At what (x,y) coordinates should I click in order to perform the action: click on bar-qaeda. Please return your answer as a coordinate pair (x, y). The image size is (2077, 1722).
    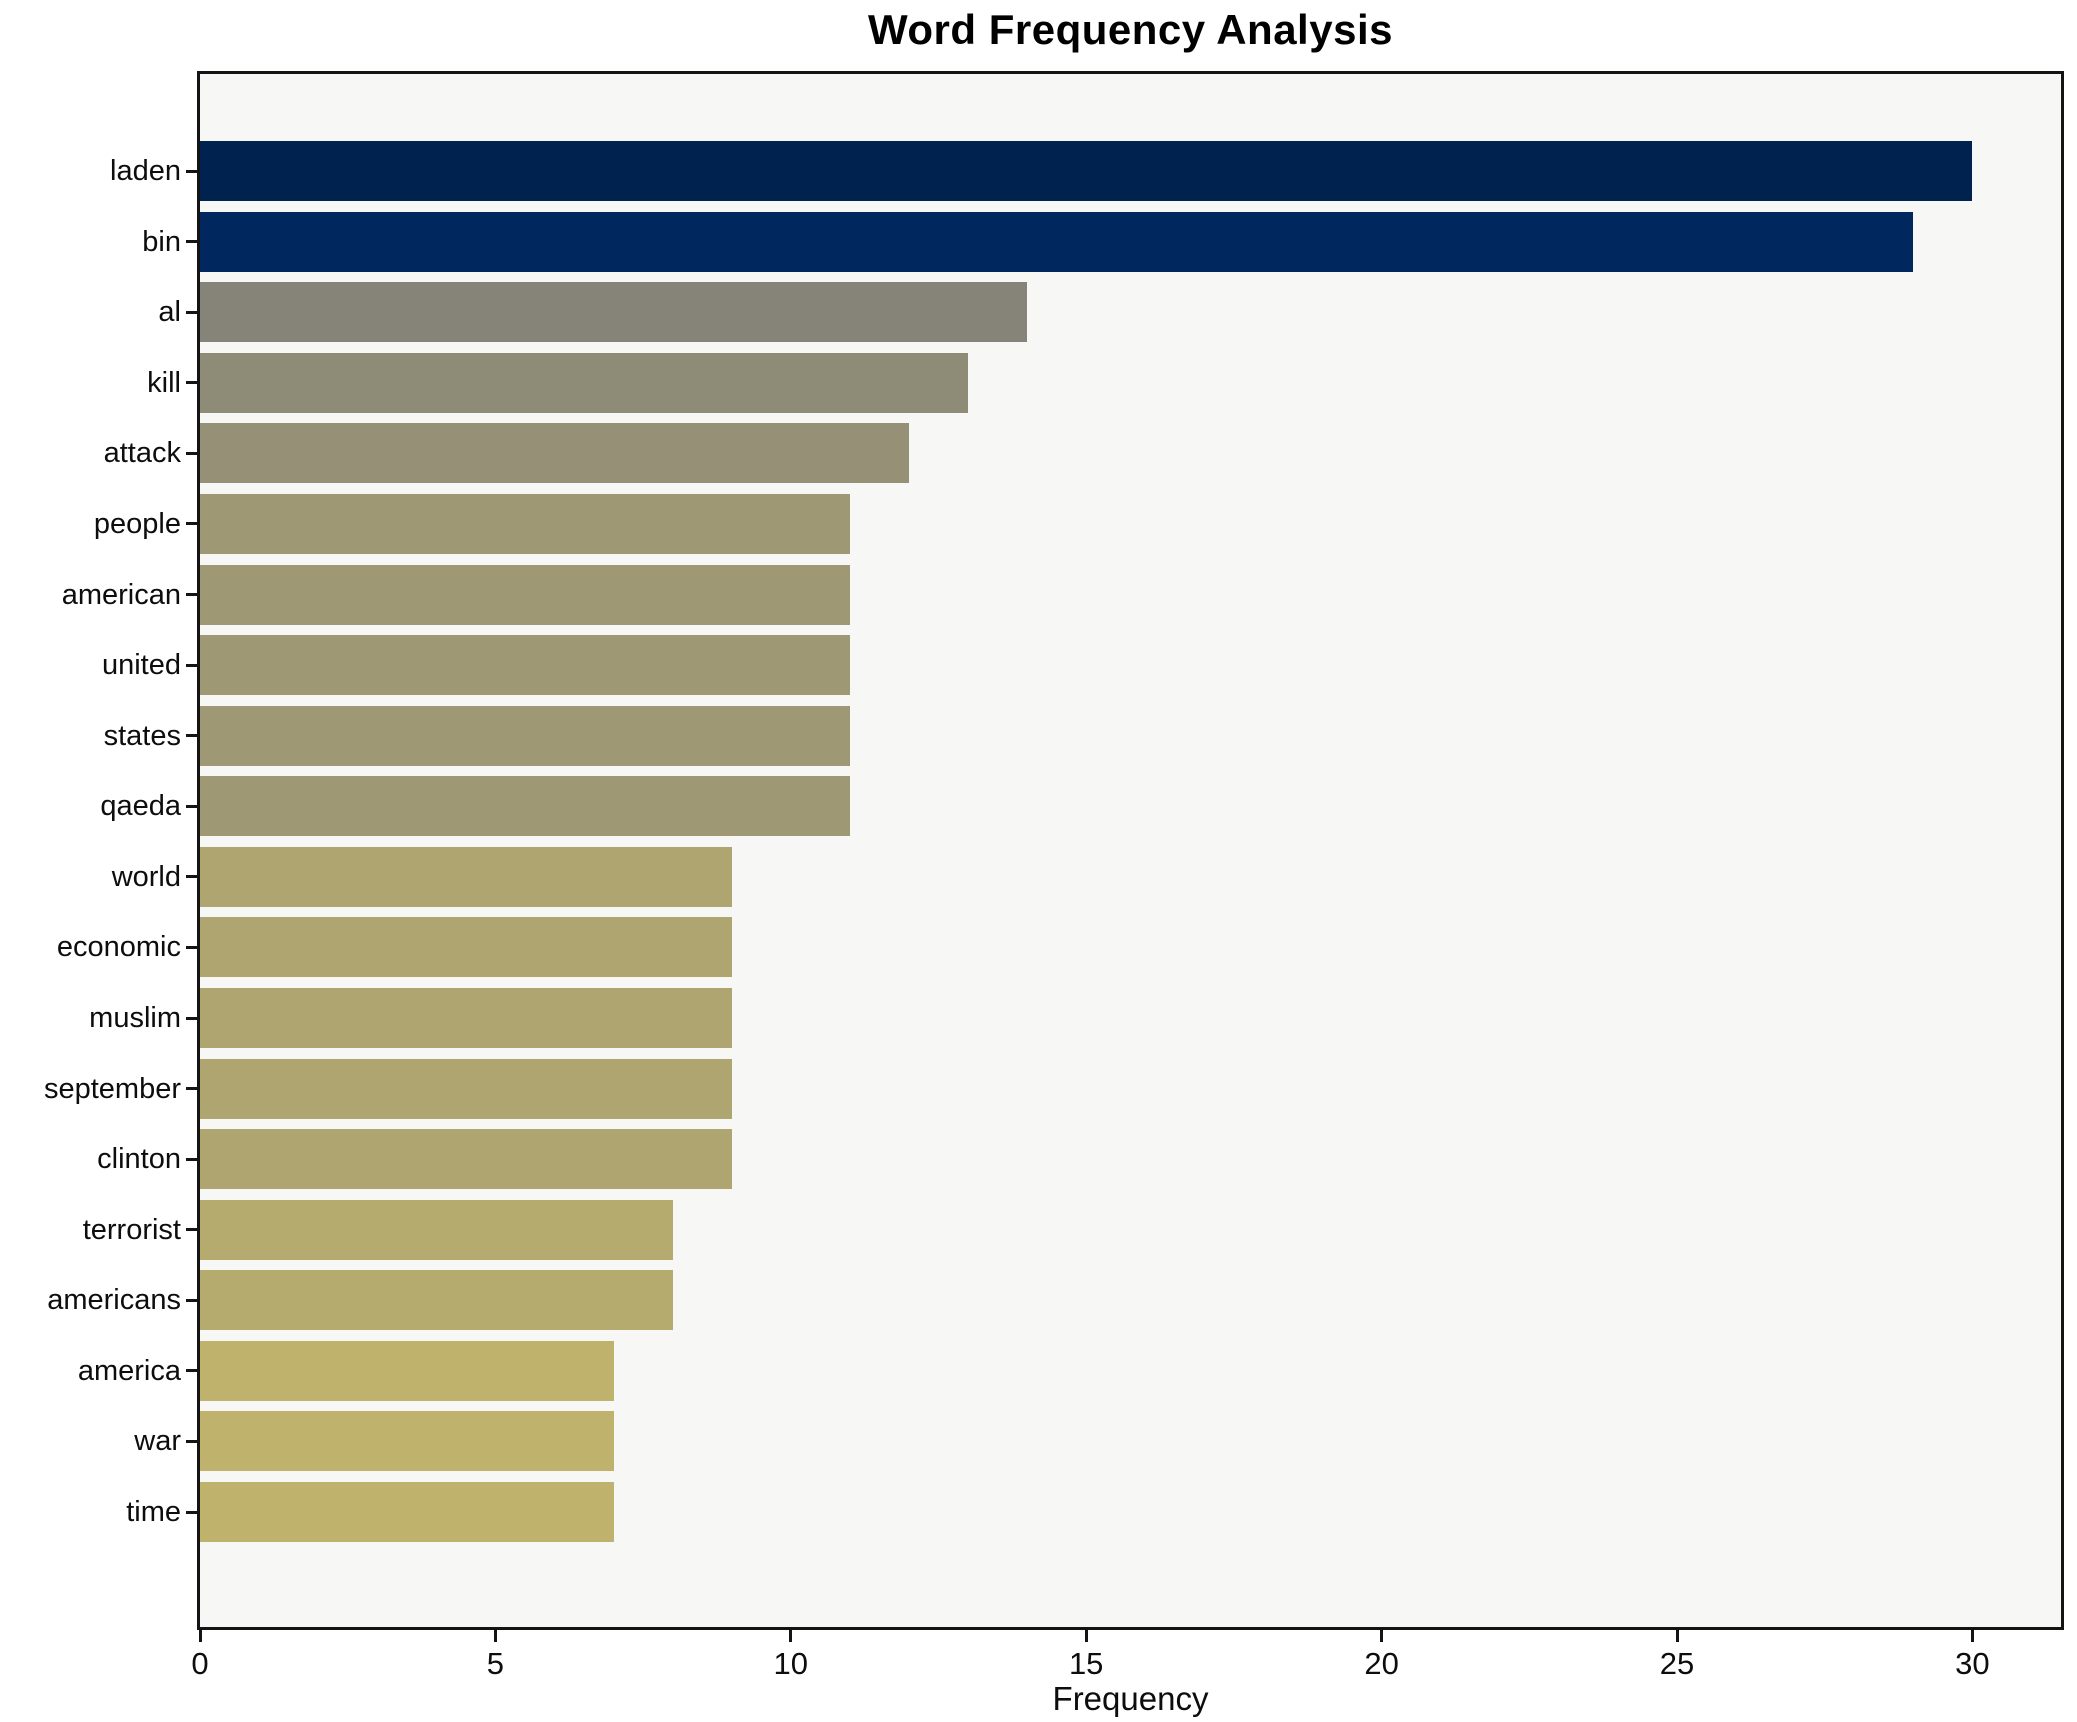
    Looking at the image, I should click on (525, 806).